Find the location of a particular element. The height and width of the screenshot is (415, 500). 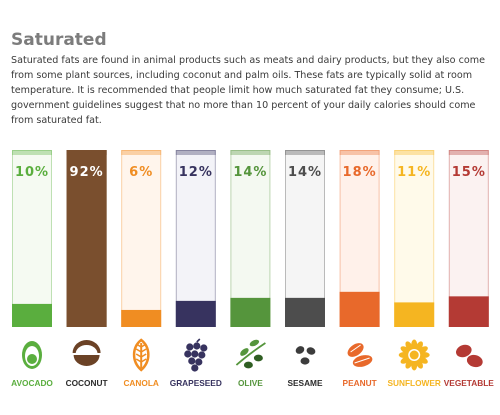

bar-vegetable is located at coordinates (468, 311).